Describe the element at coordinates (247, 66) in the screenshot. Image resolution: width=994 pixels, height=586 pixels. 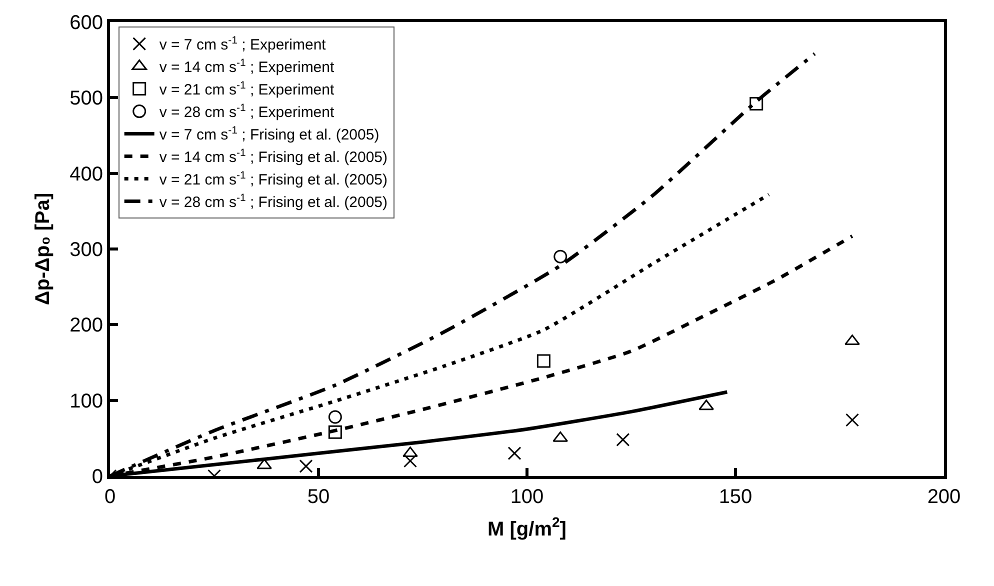
I see `legend-label: v = 14 cm s$^{-1}$ ; Experiment` at that location.